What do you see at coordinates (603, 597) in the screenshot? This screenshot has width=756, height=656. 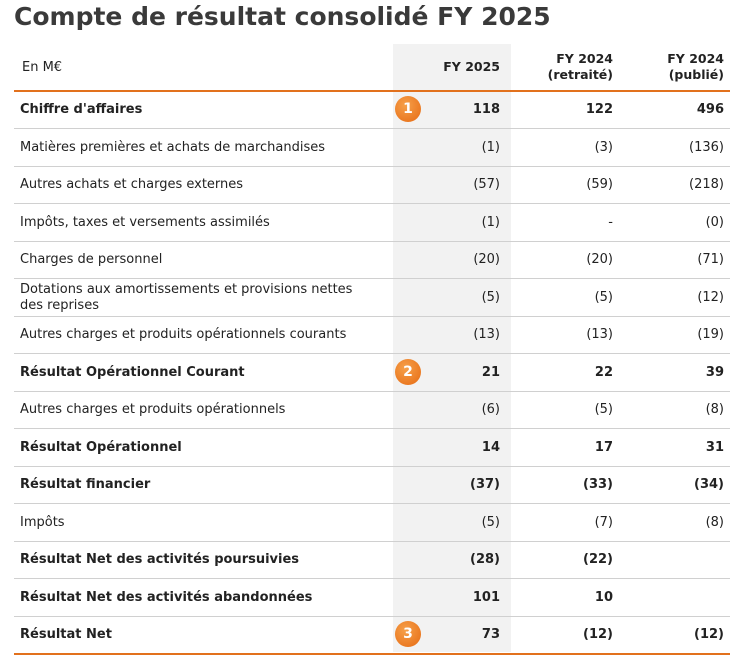 I see `cell-value: 10` at bounding box center [603, 597].